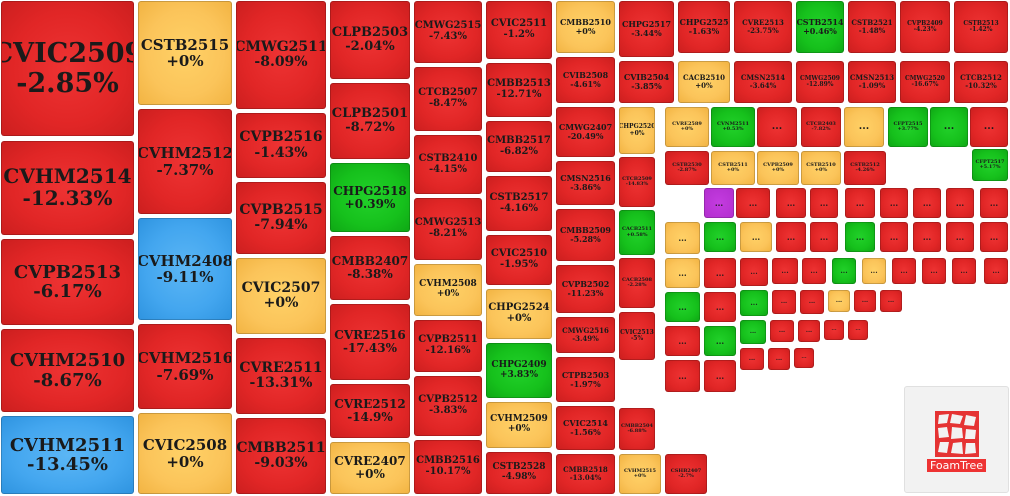 Image resolution: width=1010 pixels, height=496 pixels. I want to click on treemap-tile-cstb2512: CSTB2512 -4.26%, so click(865, 168).